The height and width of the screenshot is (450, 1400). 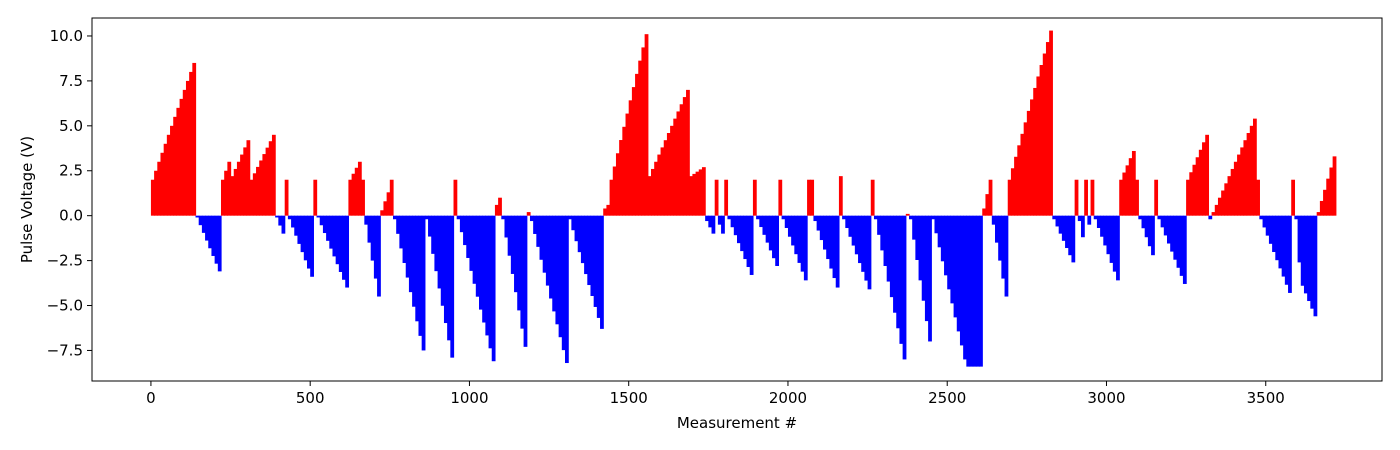 What do you see at coordinates (1266, 398) in the screenshot?
I see `x-tick-label: 3500` at bounding box center [1266, 398].